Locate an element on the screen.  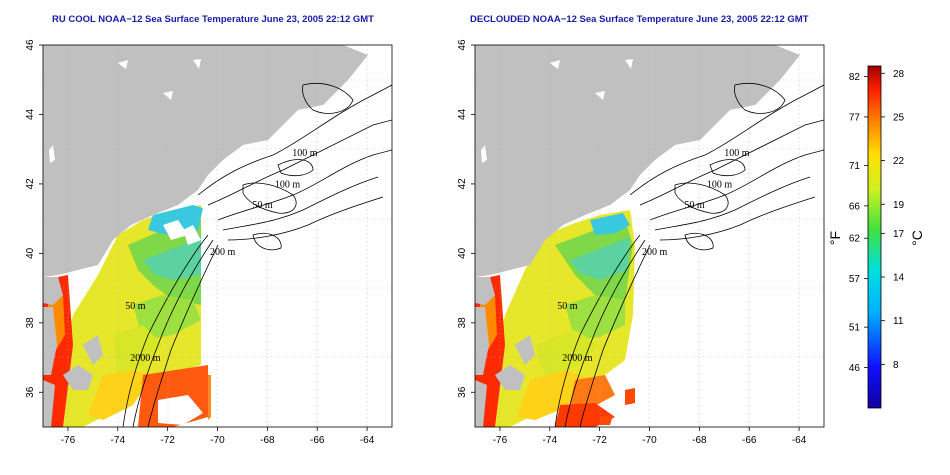
fahrenheit-tick-label: 66 is located at coordinates (855, 206).